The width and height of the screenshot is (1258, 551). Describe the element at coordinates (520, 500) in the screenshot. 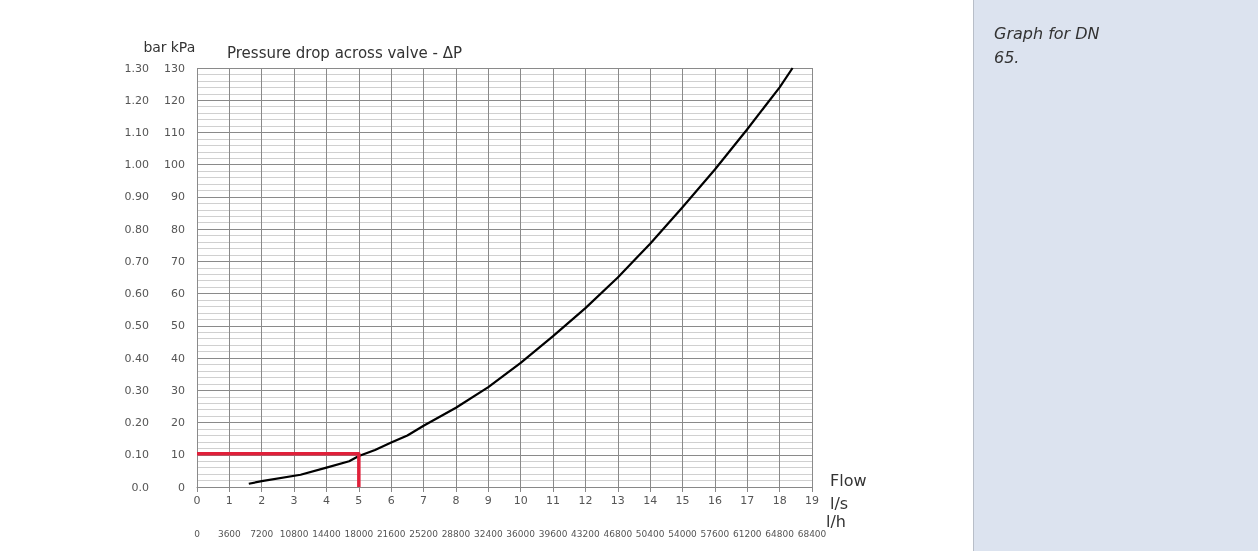

I see `x-tick-label: 10` at that location.